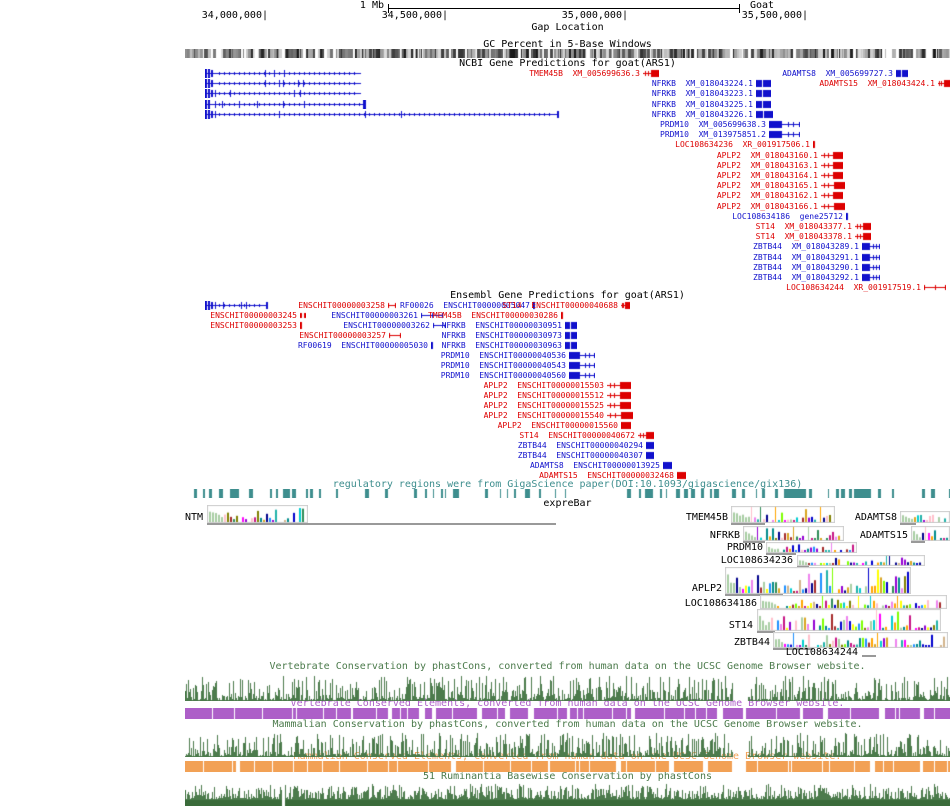 Image resolution: width=950 pixels, height=807 pixels. What do you see at coordinates (193, 517) in the screenshot?
I see `expression-gene-label: NTM` at bounding box center [193, 517].